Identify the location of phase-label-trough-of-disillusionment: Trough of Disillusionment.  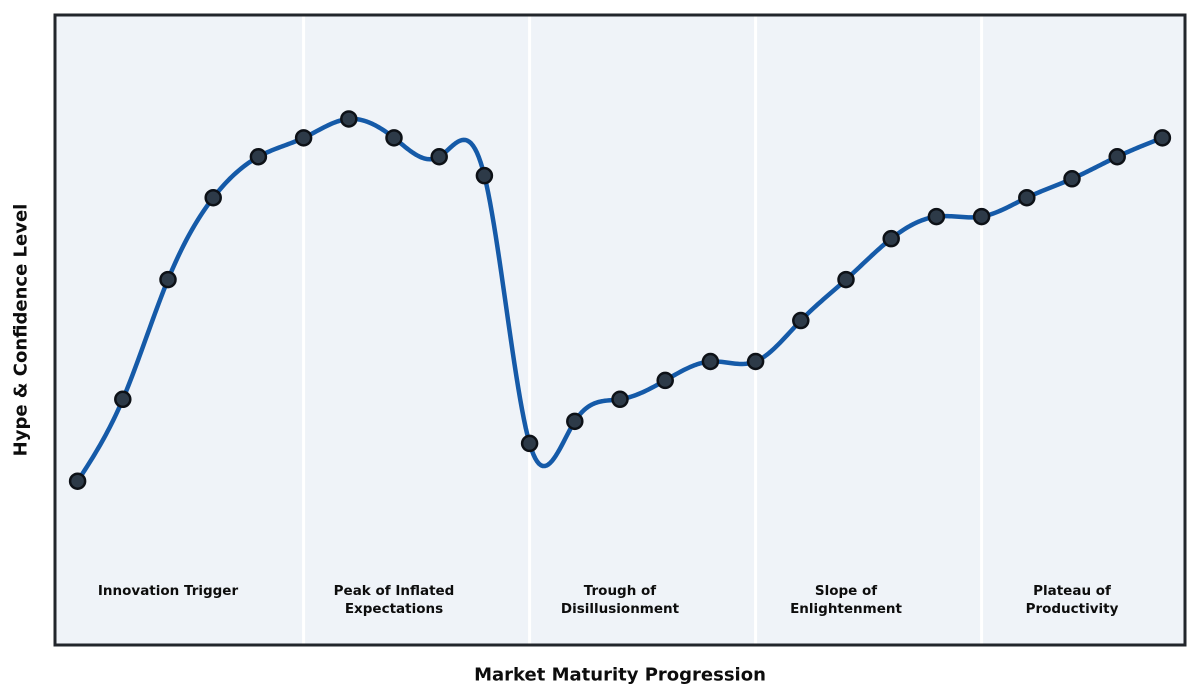
(620, 600).